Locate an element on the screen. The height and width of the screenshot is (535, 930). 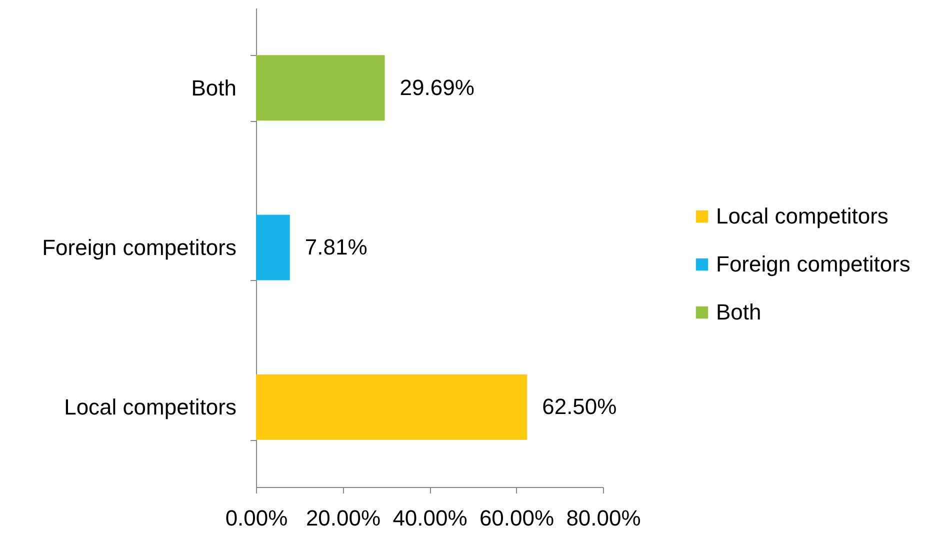
y-tick-label: Foreign competitors is located at coordinates (139, 247).